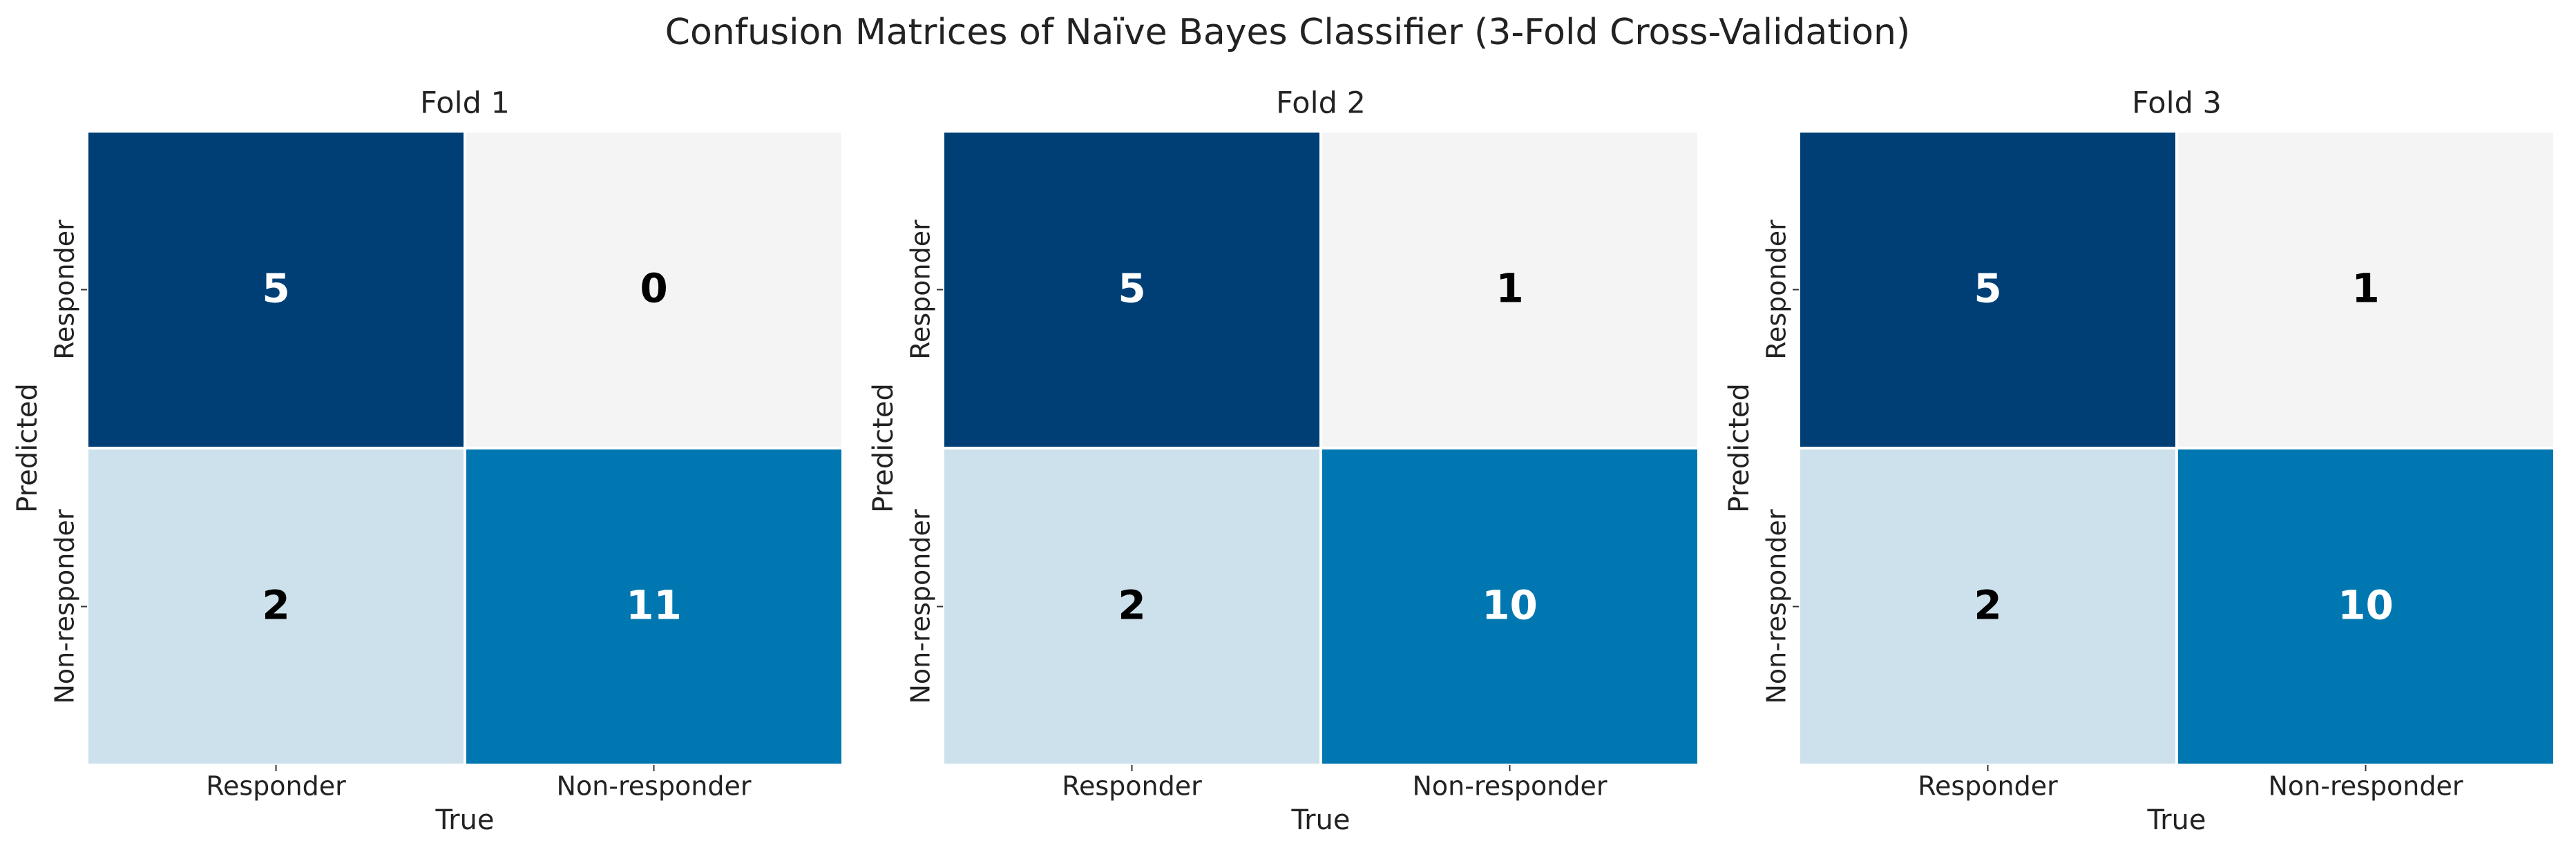 Image resolution: width=2576 pixels, height=852 pixels. I want to click on cell-label: 0, so click(654, 288).